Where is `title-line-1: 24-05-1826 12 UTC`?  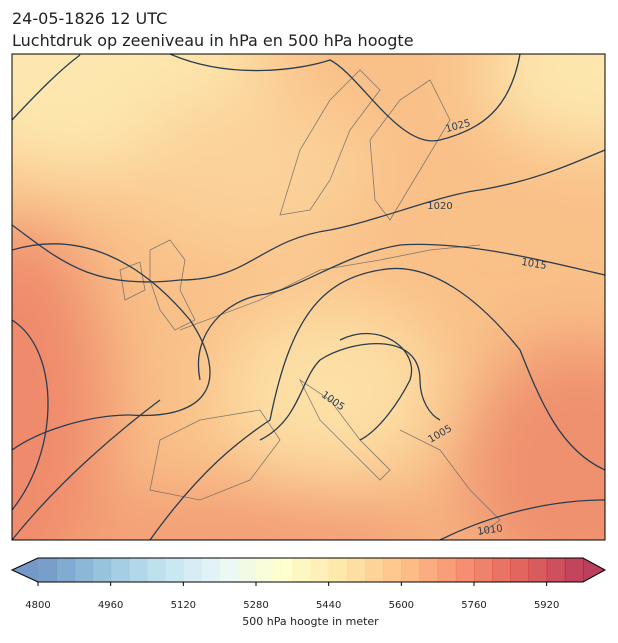
title-line-1: 24-05-1826 12 UTC is located at coordinates (89, 18).